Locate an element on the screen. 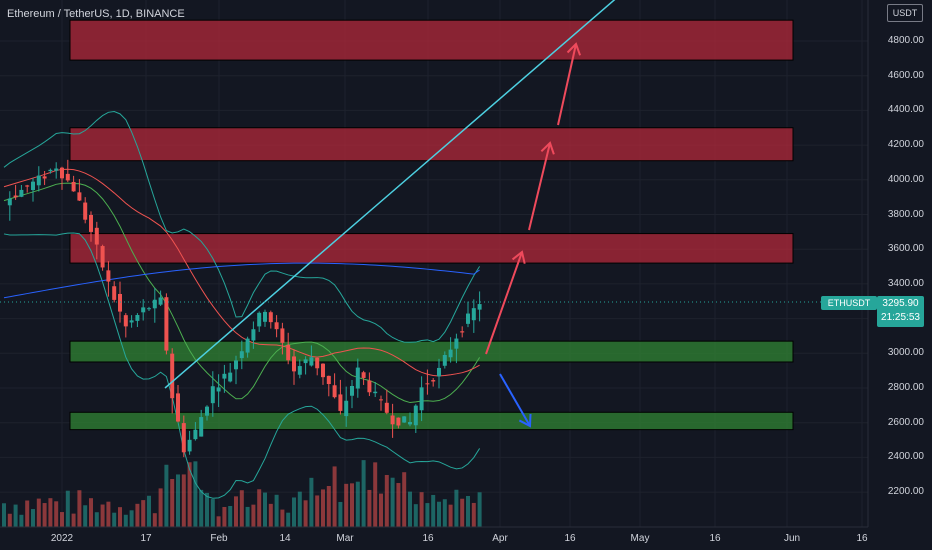 The height and width of the screenshot is (550, 932). price-axis-label: 2800.00 is located at coordinates (905, 387).